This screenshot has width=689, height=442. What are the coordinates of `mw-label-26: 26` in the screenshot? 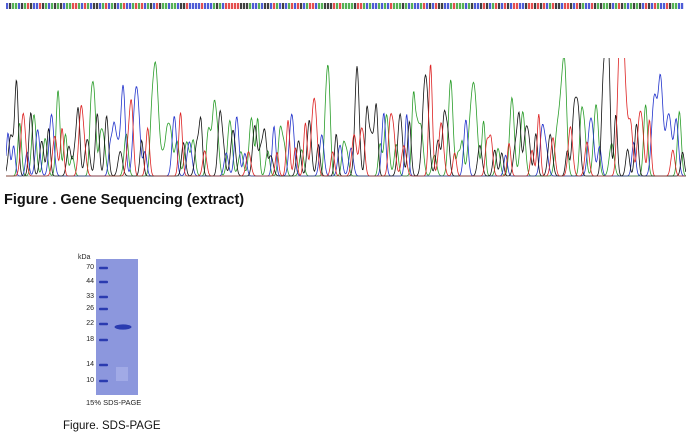 It's located at (90, 308).